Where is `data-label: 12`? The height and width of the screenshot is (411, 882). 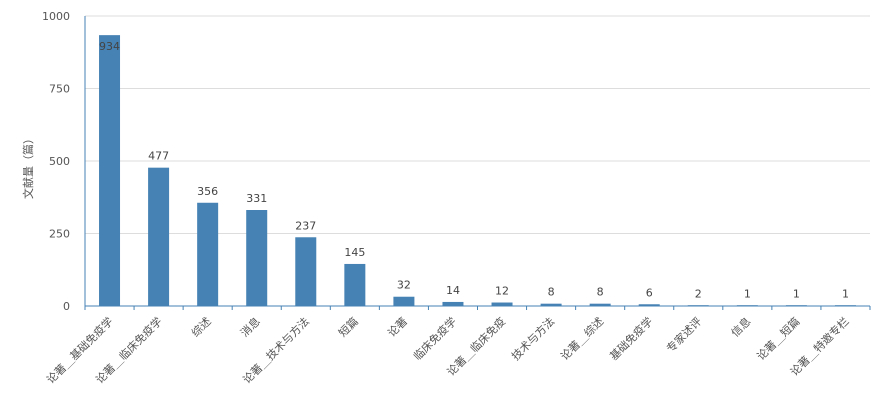
data-label: 12 is located at coordinates (502, 291).